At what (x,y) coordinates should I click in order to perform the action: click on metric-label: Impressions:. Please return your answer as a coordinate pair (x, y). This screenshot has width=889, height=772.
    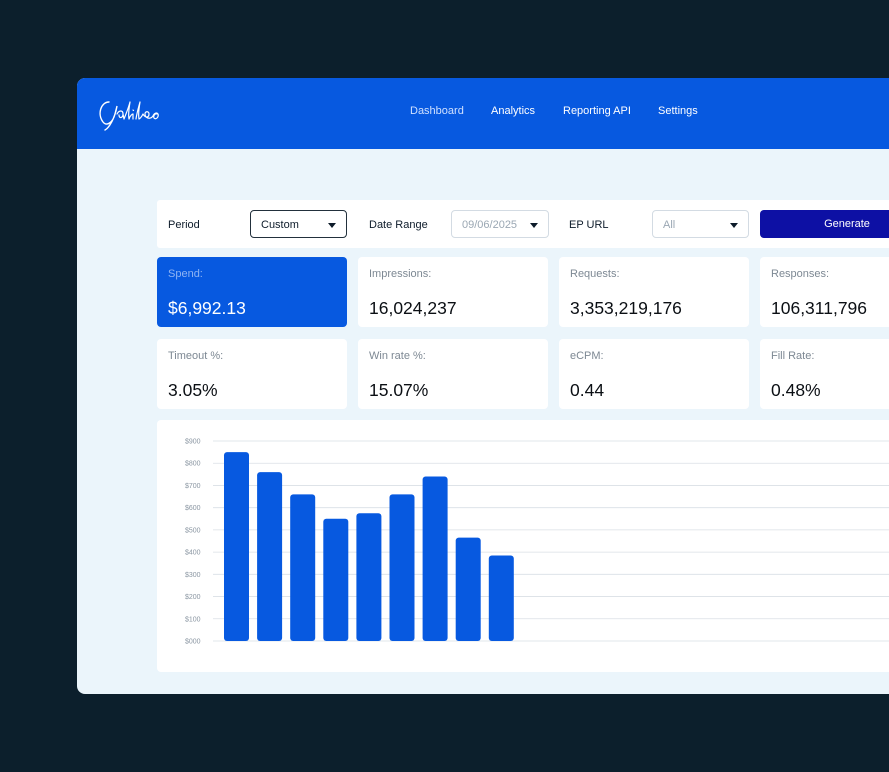
    Looking at the image, I should click on (400, 274).